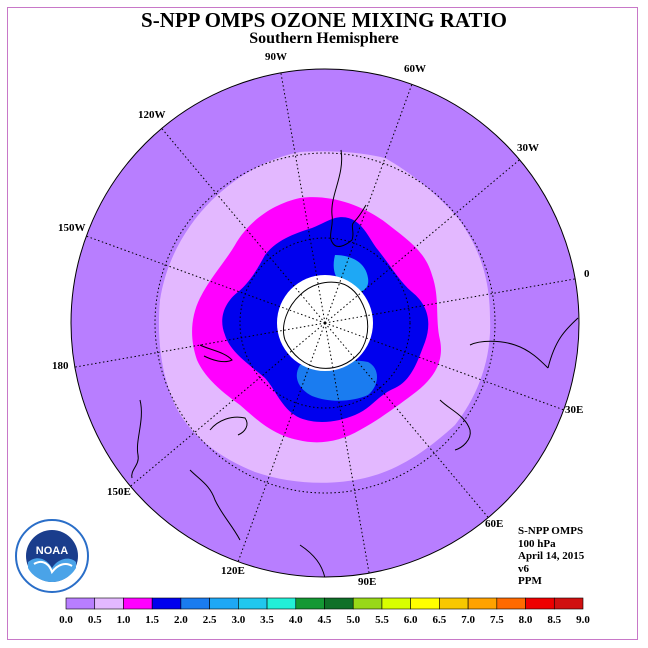 The width and height of the screenshot is (648, 648). I want to click on legend-tick-label: 8.5, so click(554, 620).